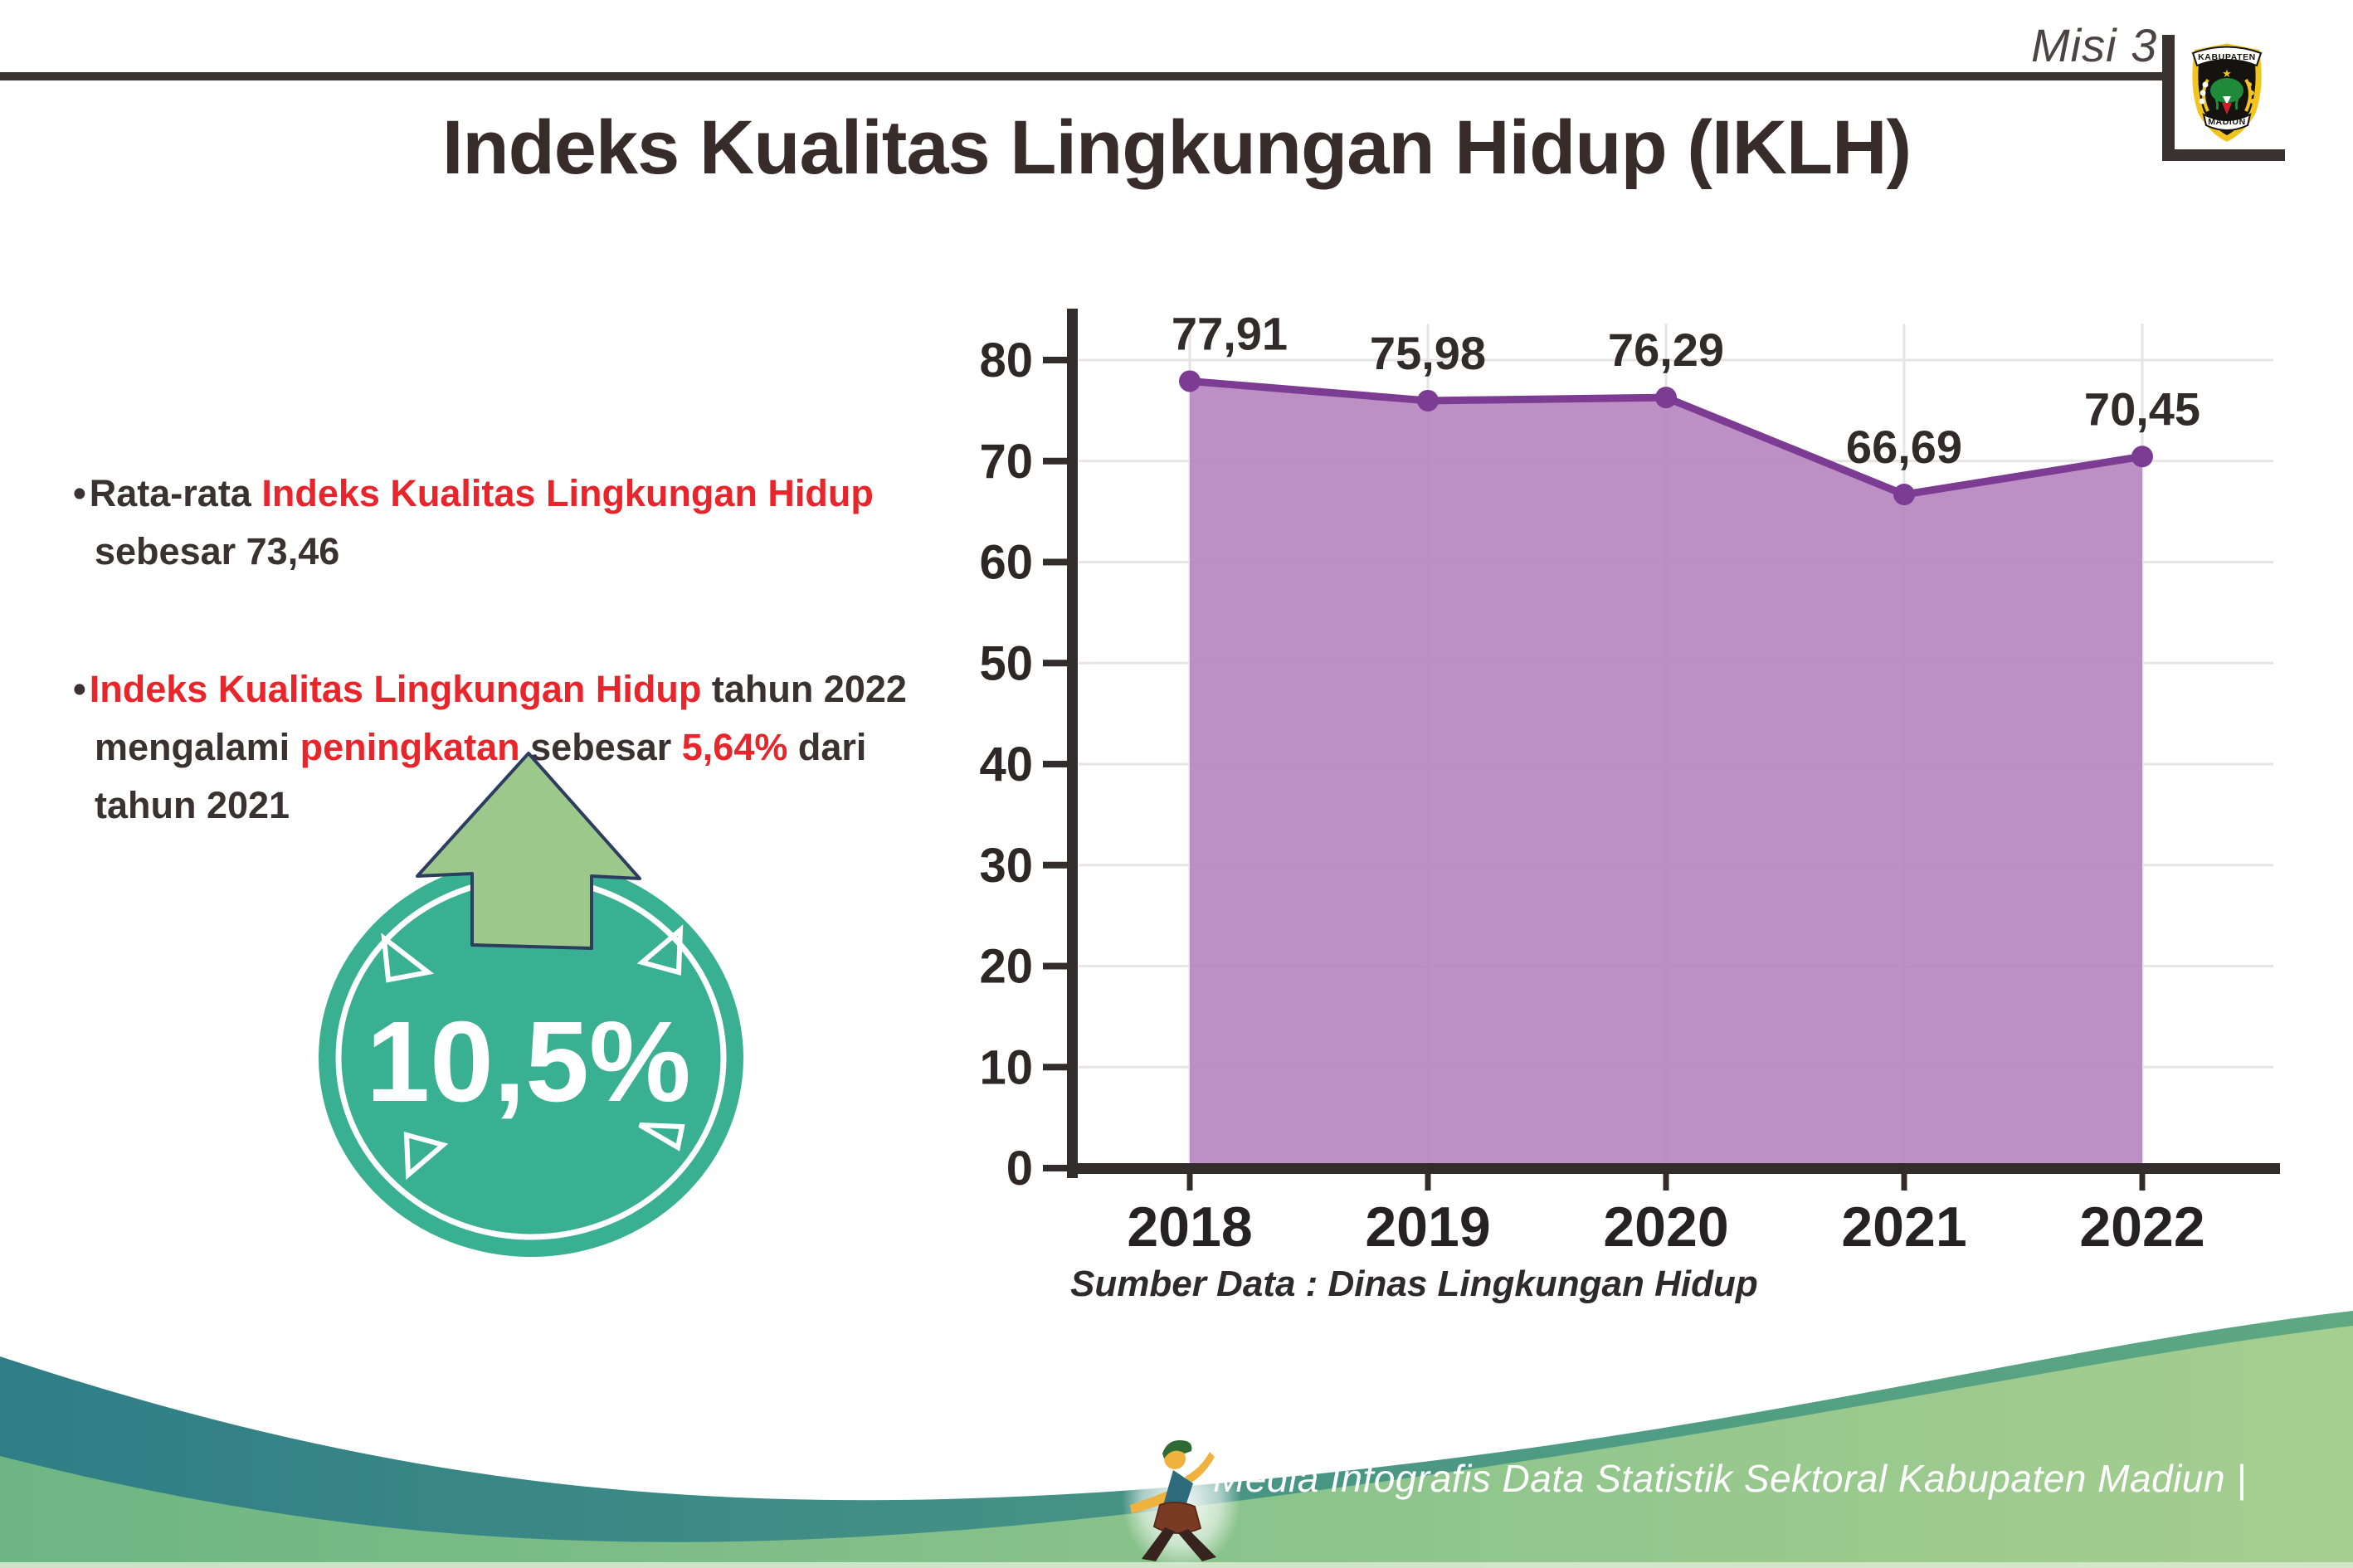 Image resolution: width=2353 pixels, height=1568 pixels. What do you see at coordinates (2227, 108) in the screenshot?
I see `logo-emblem-red` at bounding box center [2227, 108].